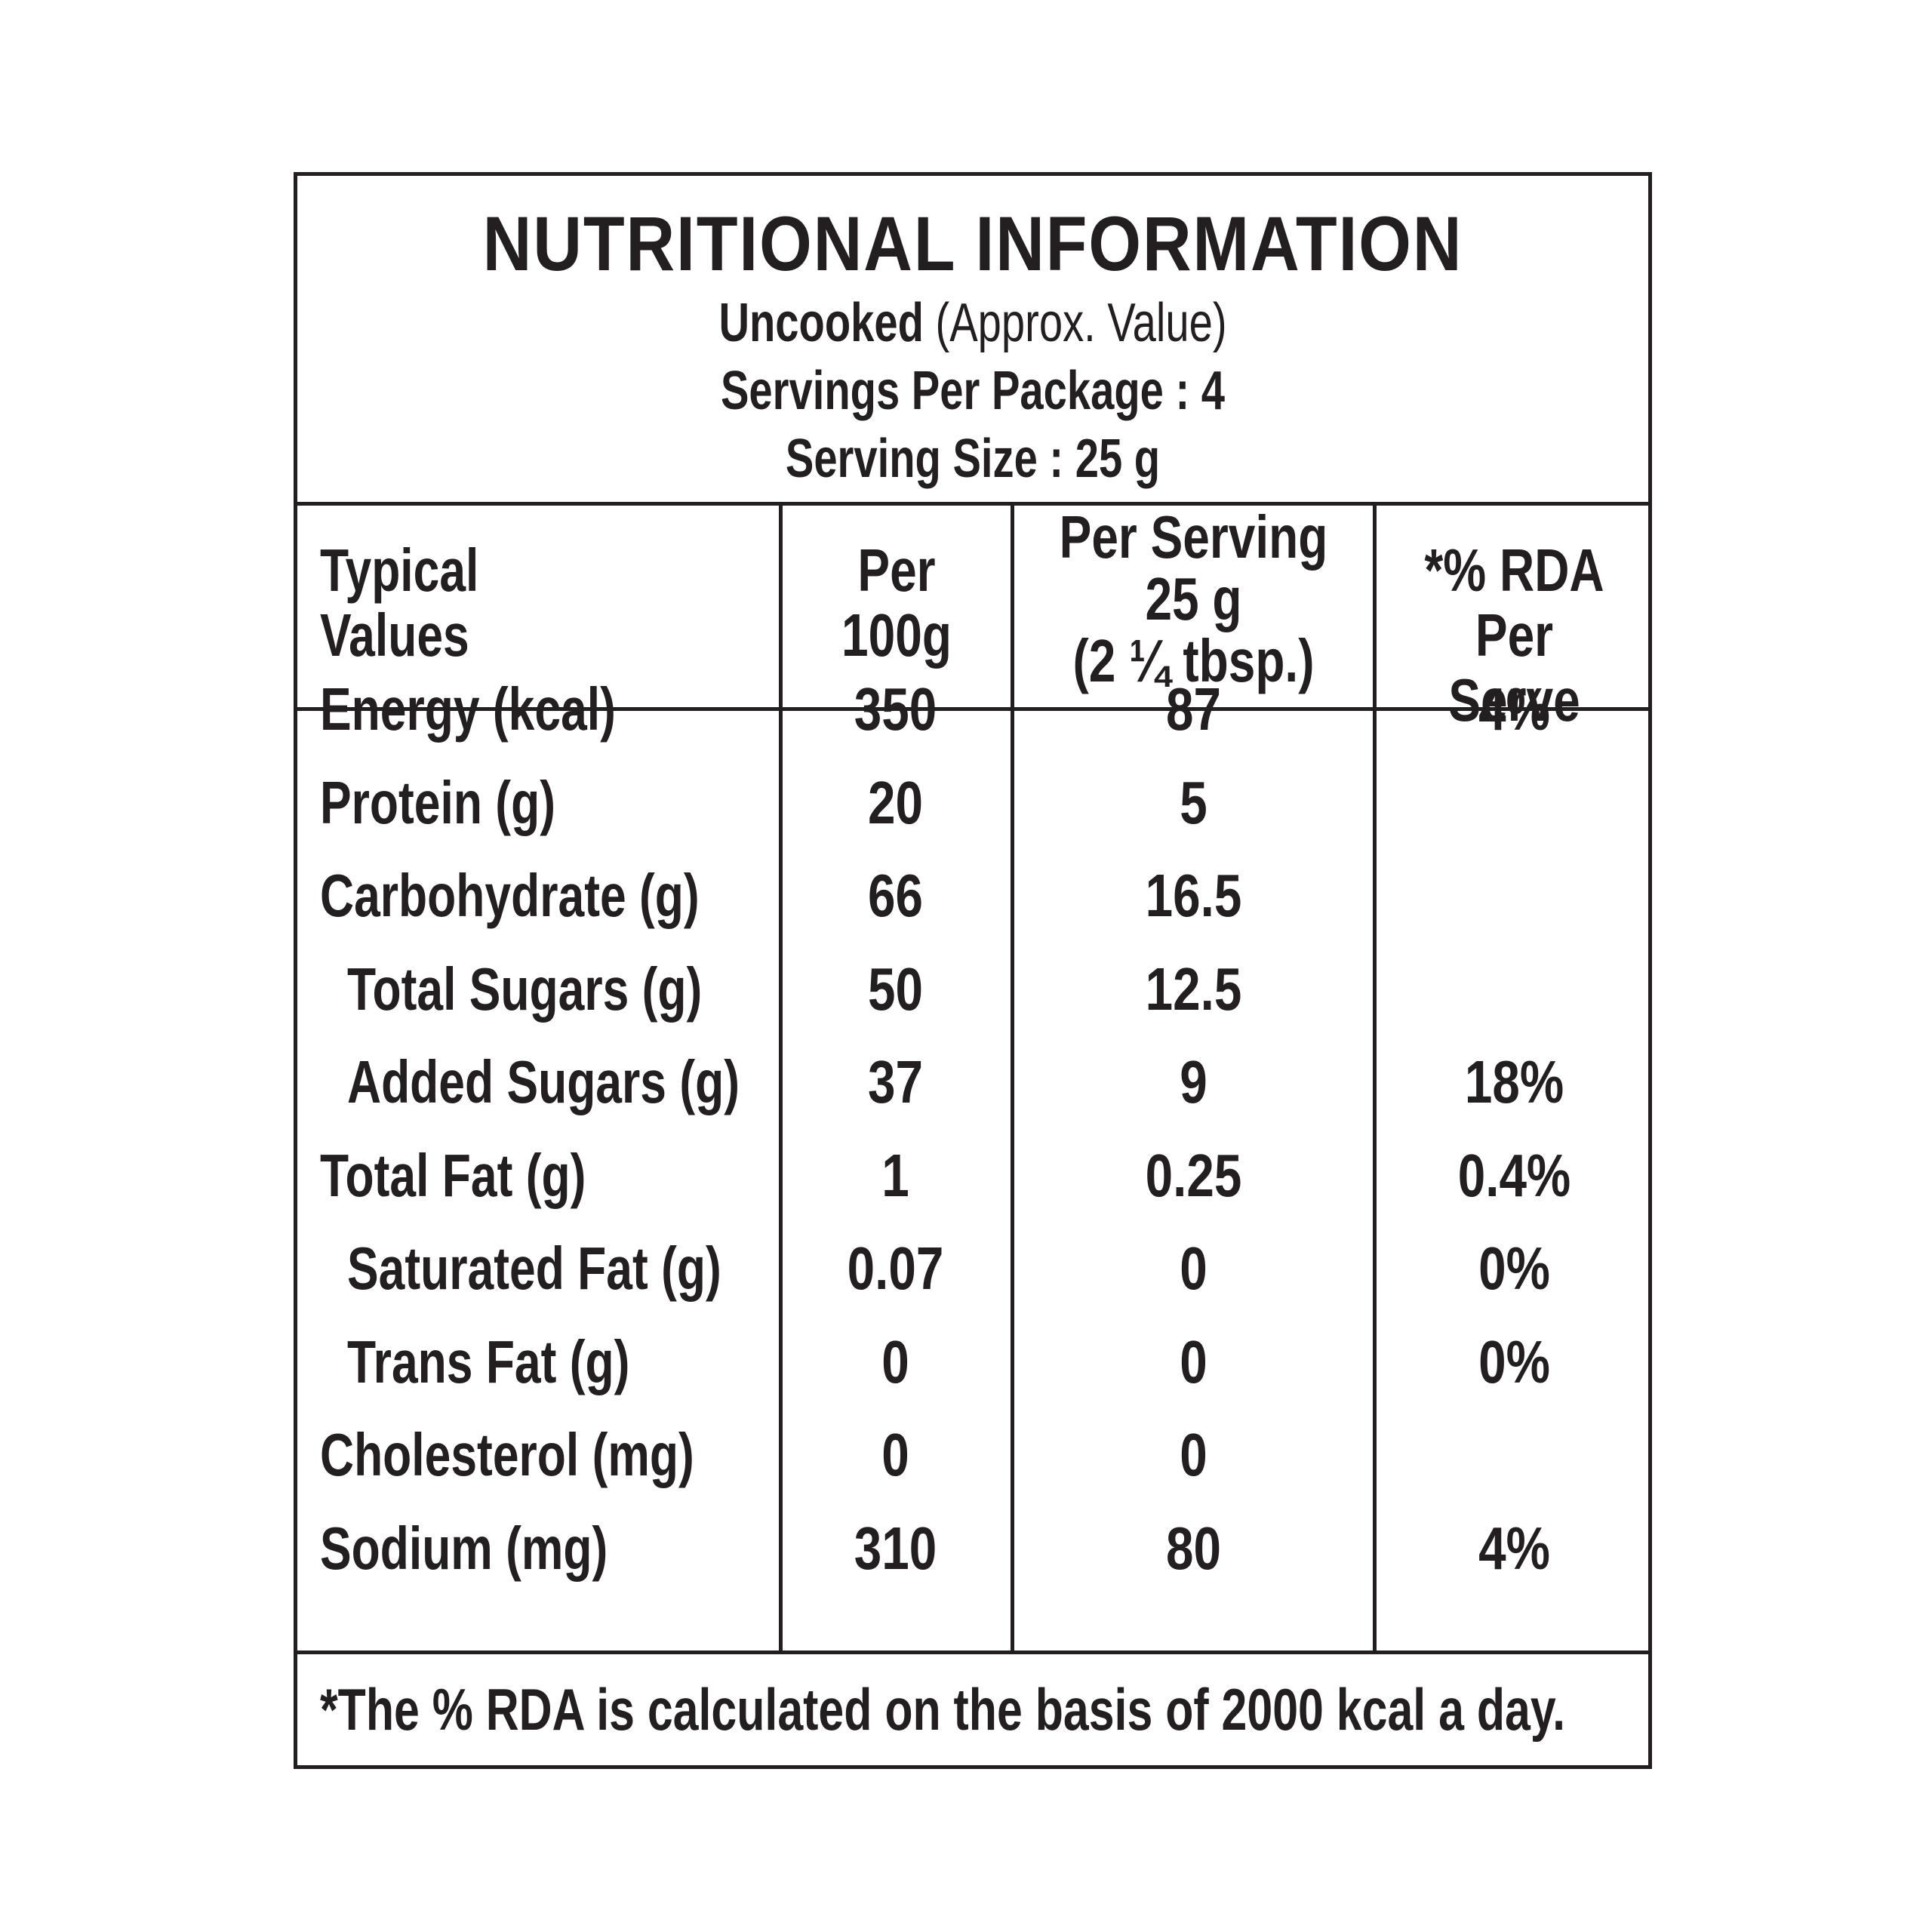 The image size is (1932, 1932). I want to click on value-per-serving: 12.5, so click(1193, 989).